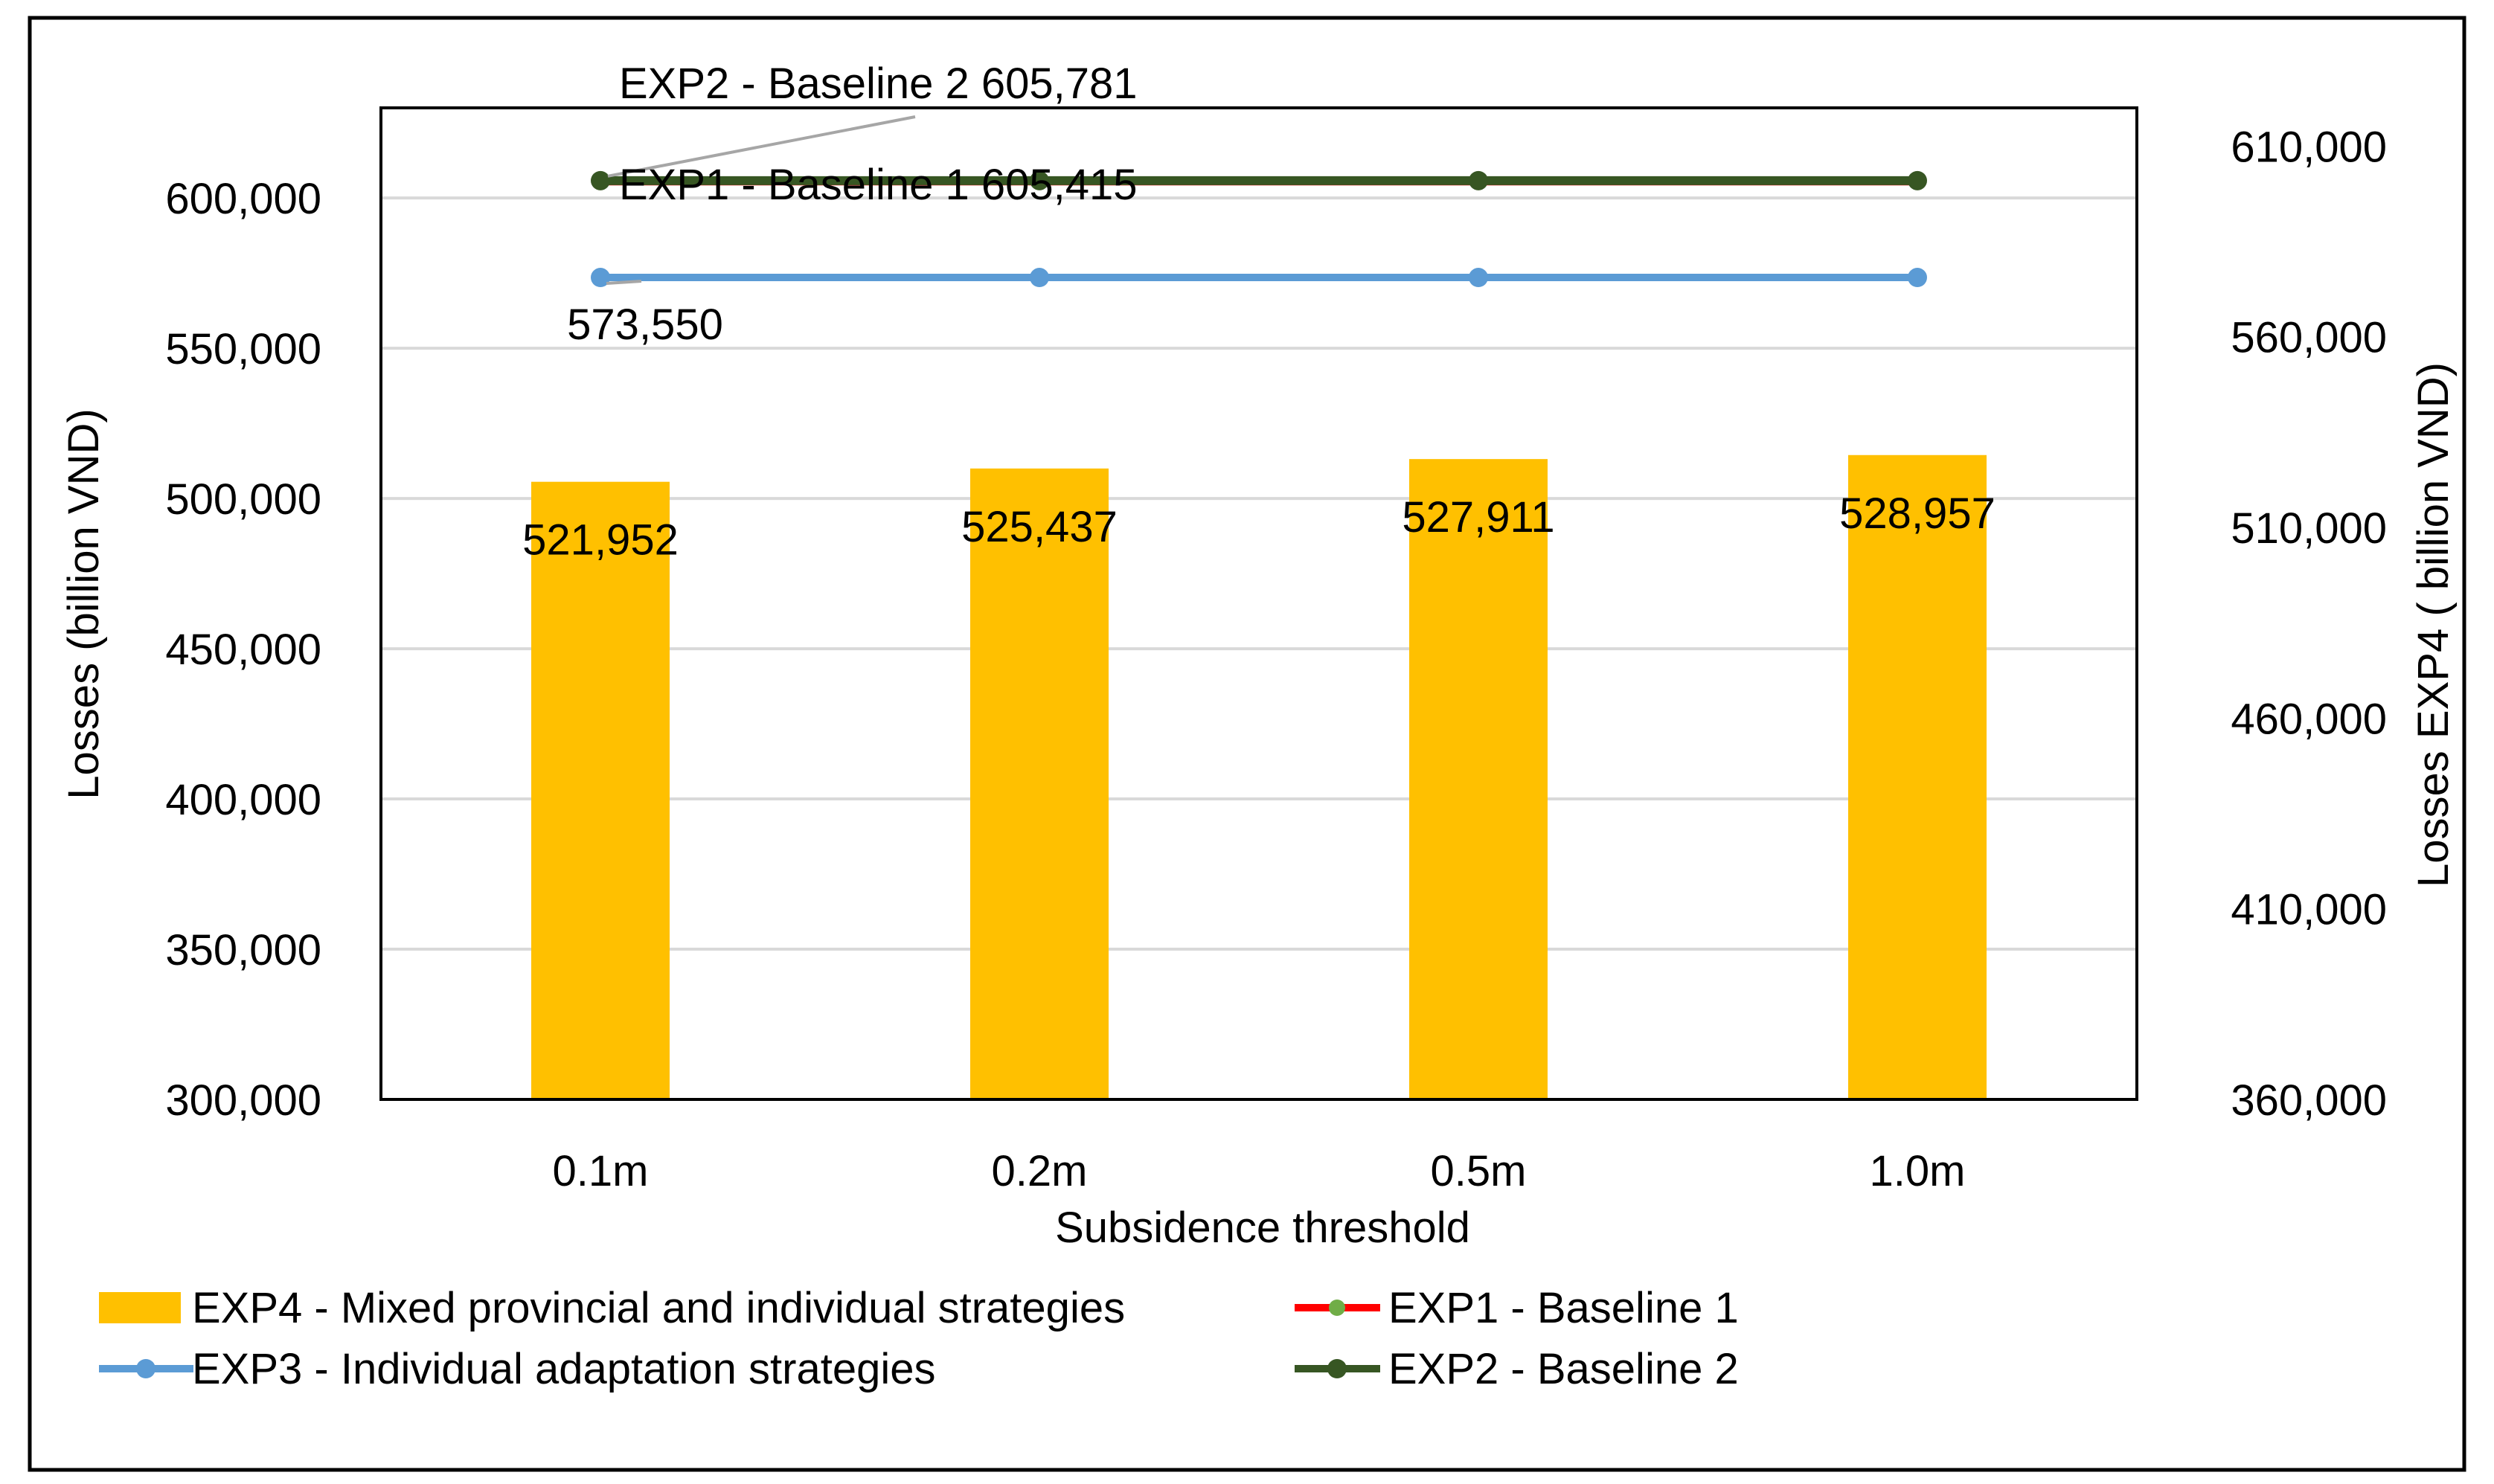 The width and height of the screenshot is (2494, 1484). Describe the element at coordinates (762, 146) in the screenshot. I see `leader-line-exp2` at that location.